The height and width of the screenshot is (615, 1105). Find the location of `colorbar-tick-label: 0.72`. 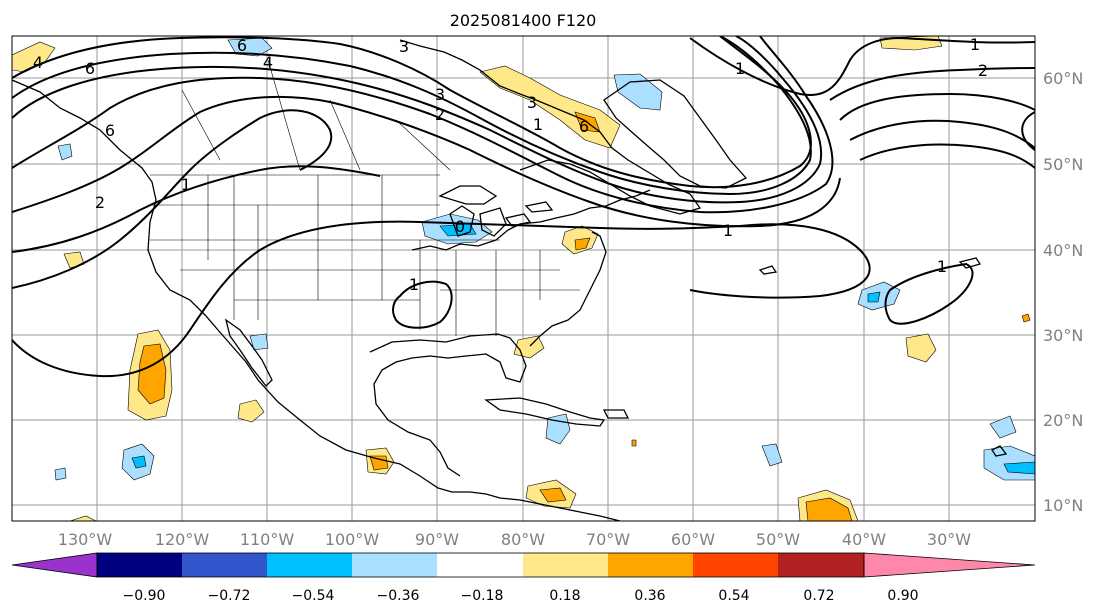

colorbar-tick-label: 0.72 is located at coordinates (818, 596).